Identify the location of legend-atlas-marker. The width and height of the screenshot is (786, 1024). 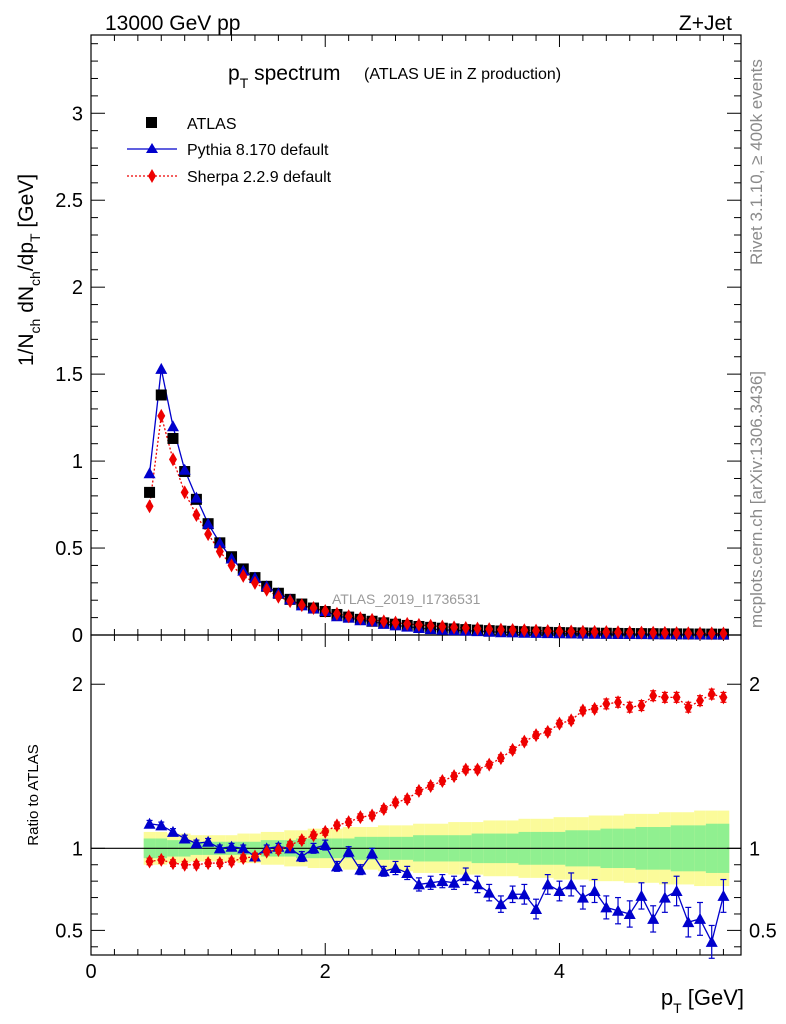
(151, 122).